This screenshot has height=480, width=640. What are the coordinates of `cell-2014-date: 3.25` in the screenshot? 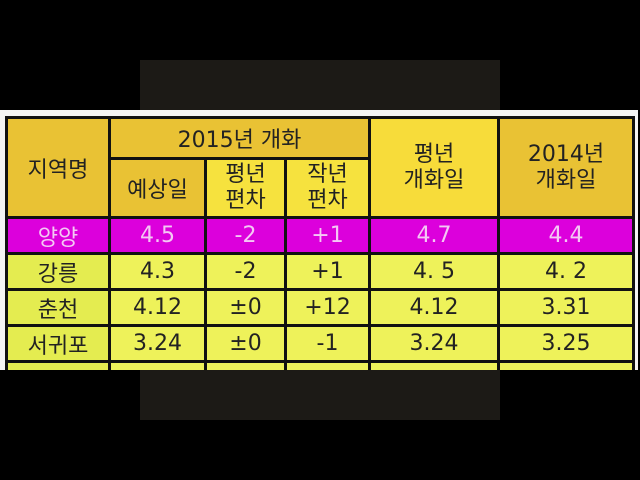 It's located at (566, 343).